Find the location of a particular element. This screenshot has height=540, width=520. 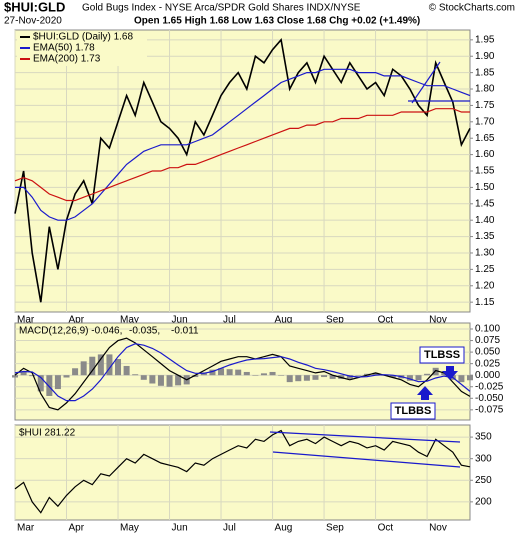

legend-label: EMA(200) 1.73 is located at coordinates (67, 59).